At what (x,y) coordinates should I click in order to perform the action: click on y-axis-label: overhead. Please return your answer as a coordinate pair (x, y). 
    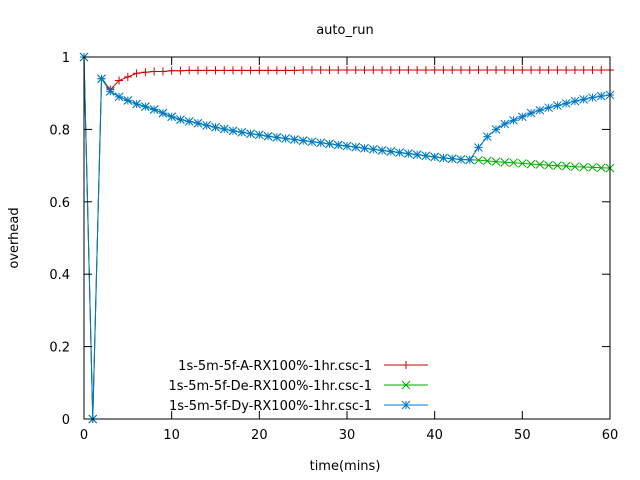
    Looking at the image, I should click on (14, 237).